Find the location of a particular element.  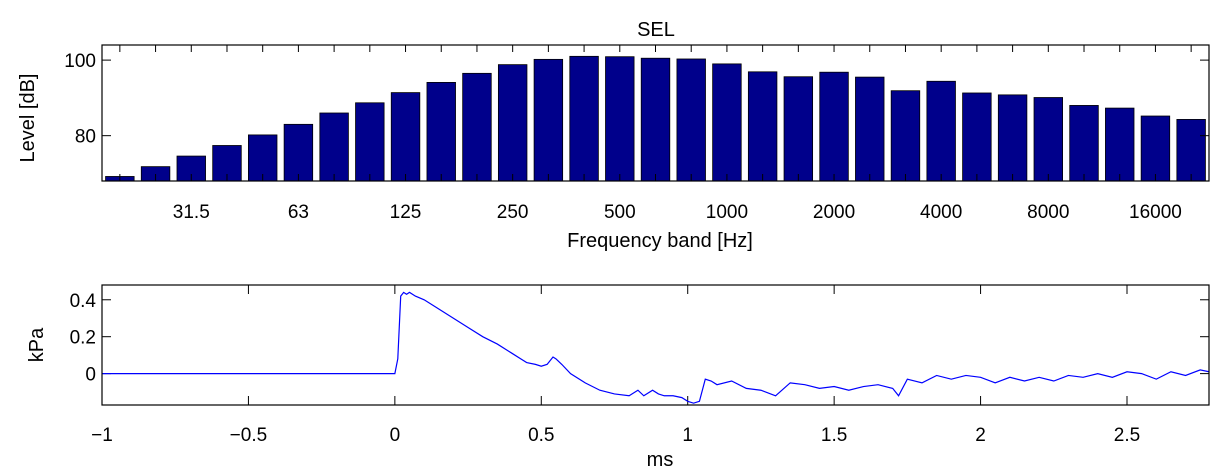

line-x-tick-label: 1 is located at coordinates (687, 435).